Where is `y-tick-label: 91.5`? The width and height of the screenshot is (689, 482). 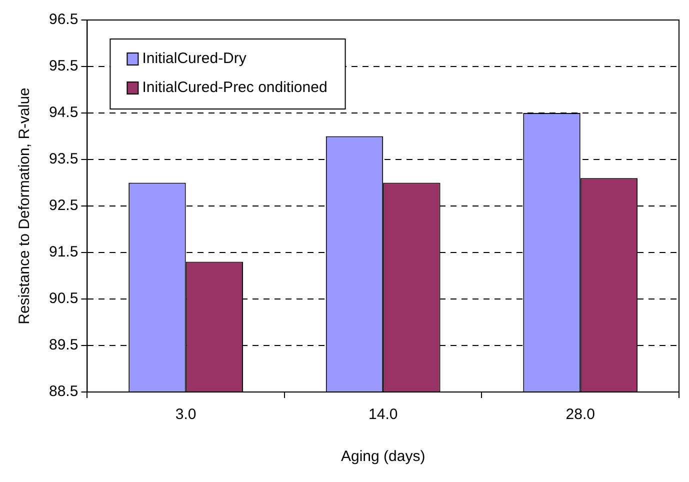 y-tick-label: 91.5 is located at coordinates (63, 252).